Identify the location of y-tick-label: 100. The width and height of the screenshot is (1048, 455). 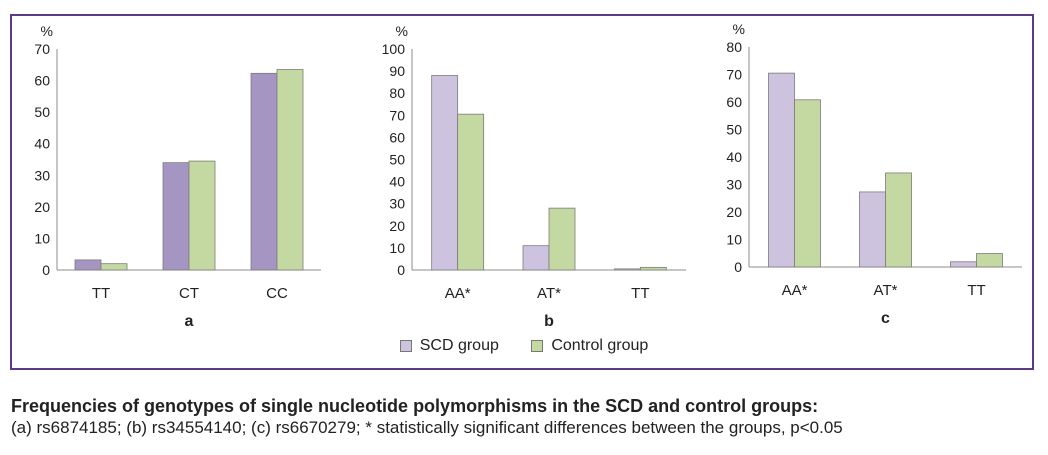
(394, 49).